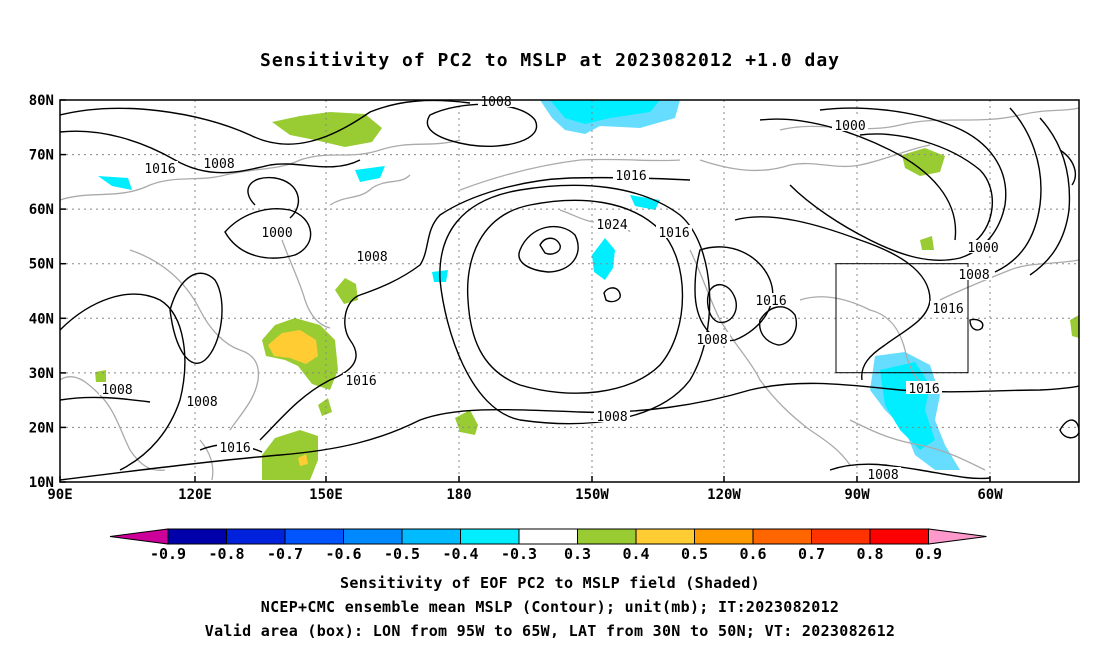 The image size is (1100, 650). What do you see at coordinates (466, 422) in the screenshot?
I see `shade-green-pac` at bounding box center [466, 422].